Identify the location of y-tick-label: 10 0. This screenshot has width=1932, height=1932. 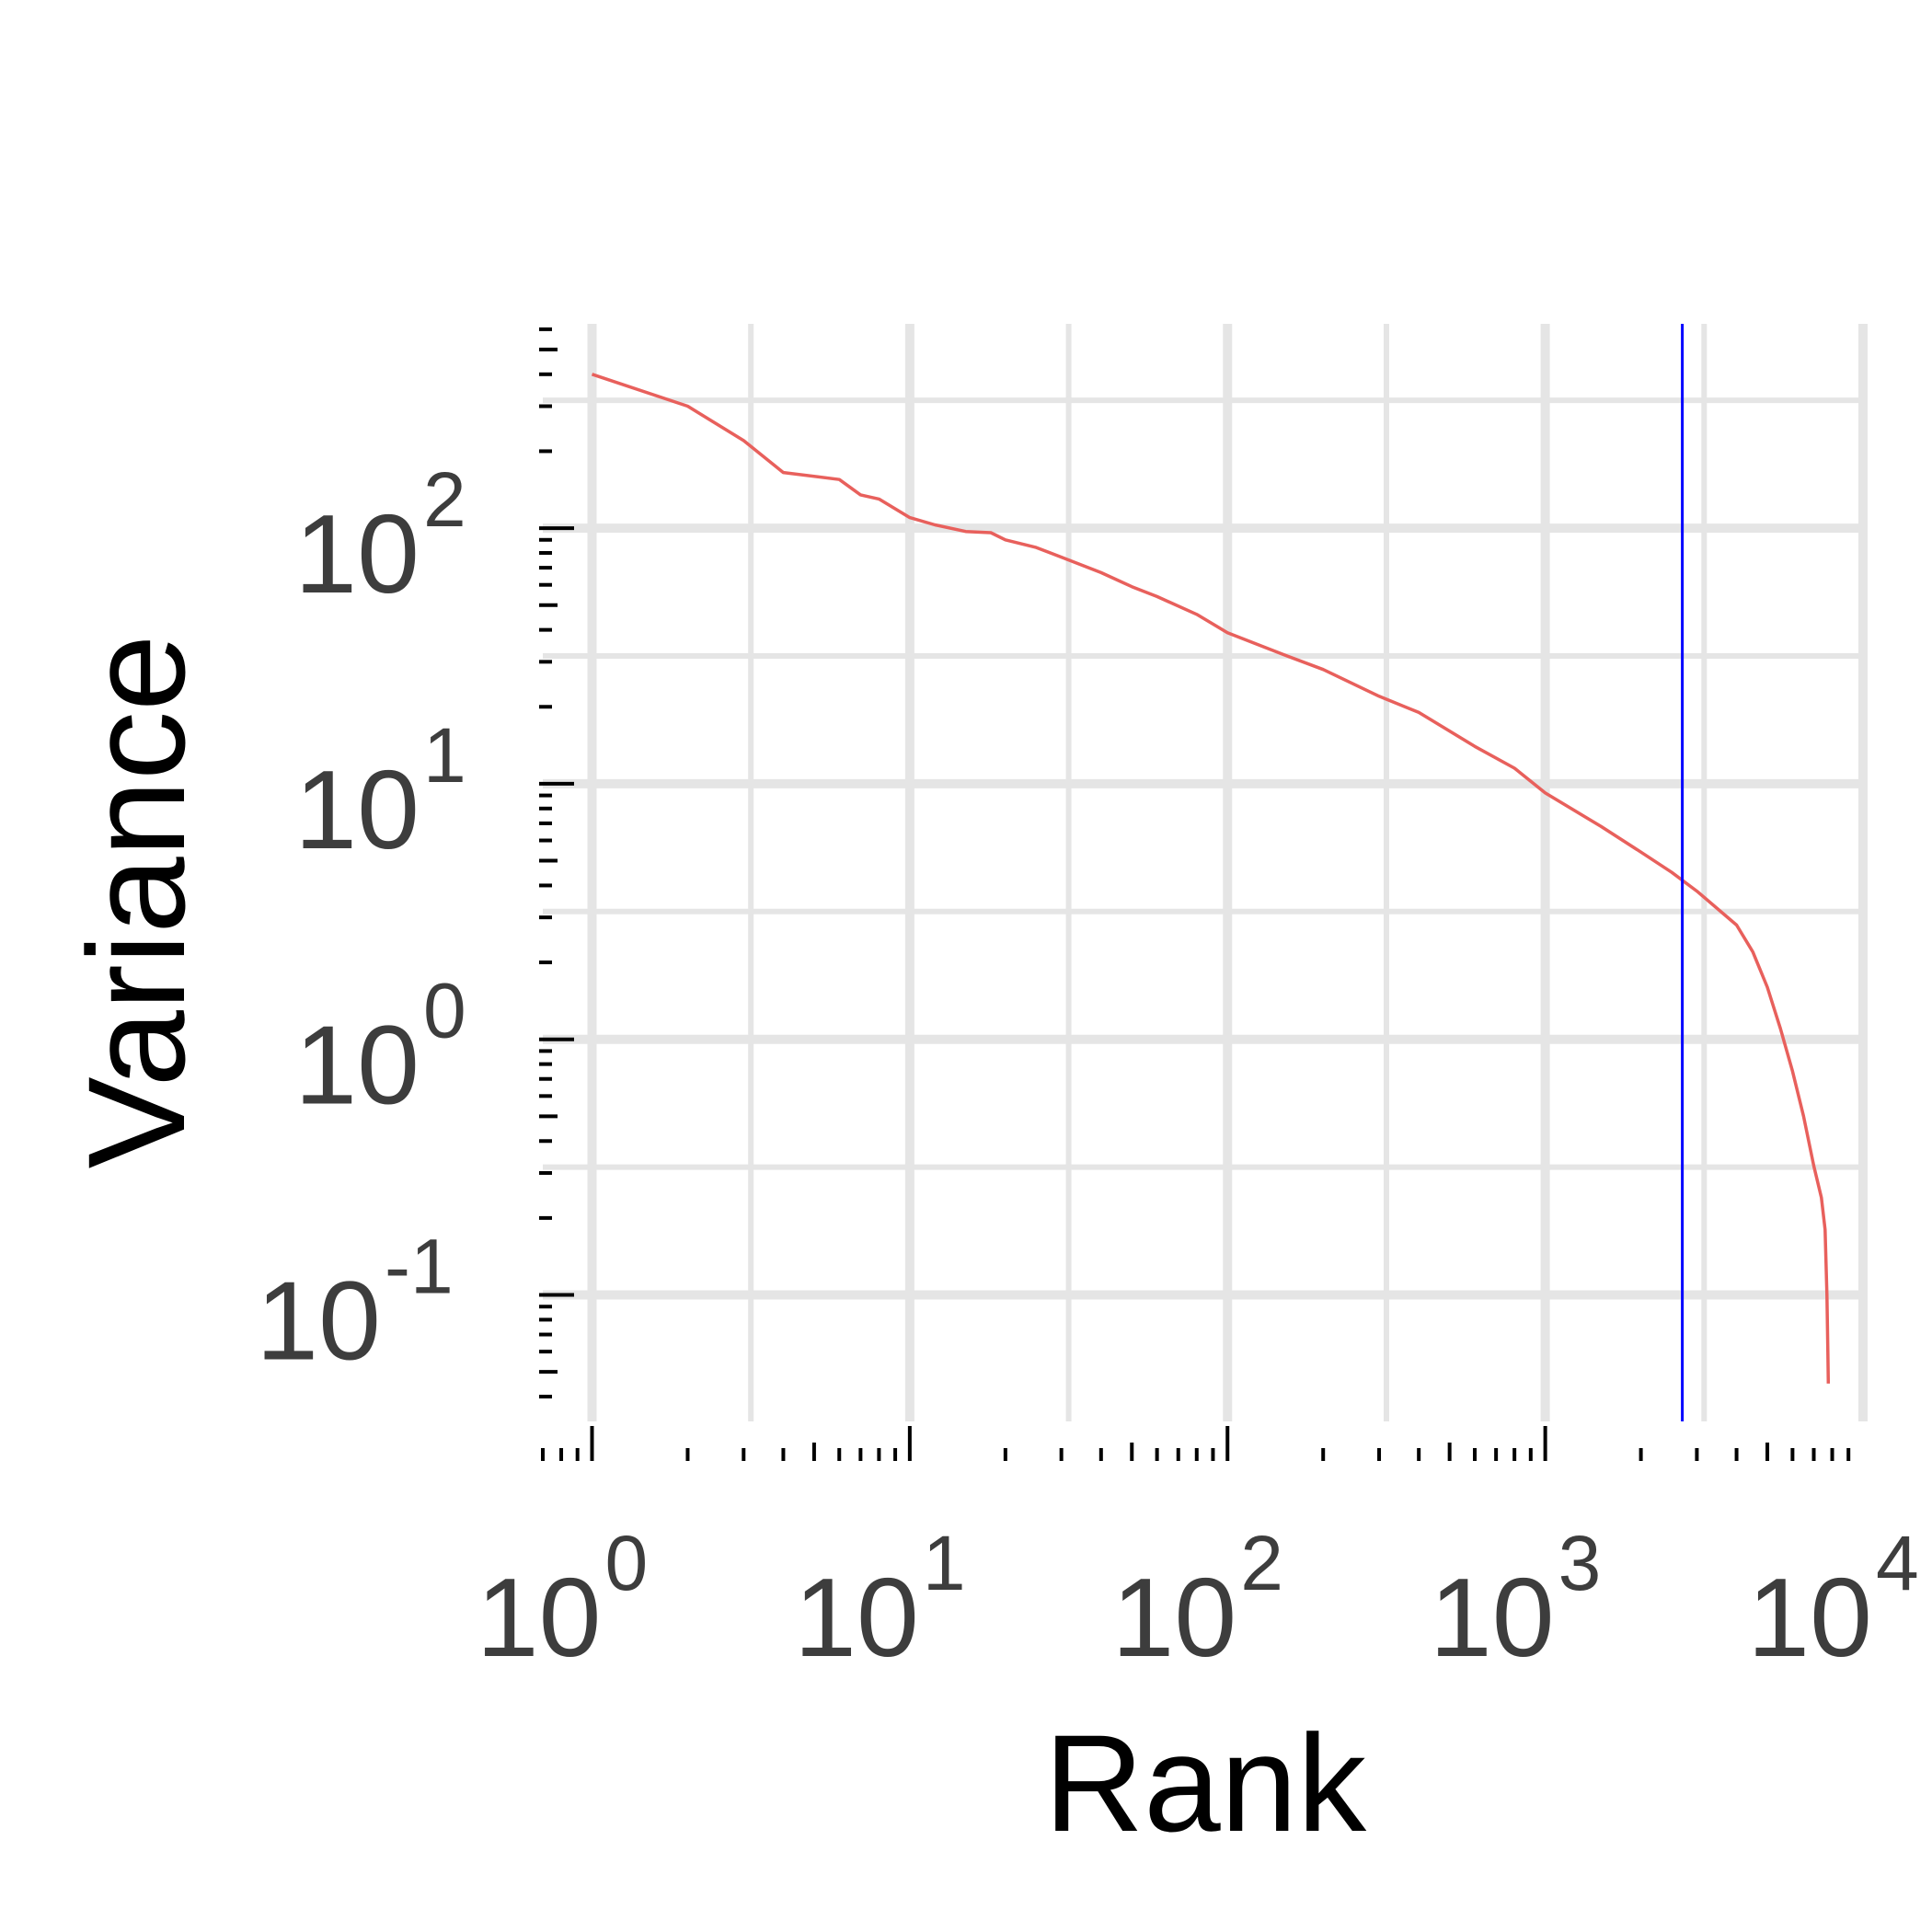
(380, 1048).